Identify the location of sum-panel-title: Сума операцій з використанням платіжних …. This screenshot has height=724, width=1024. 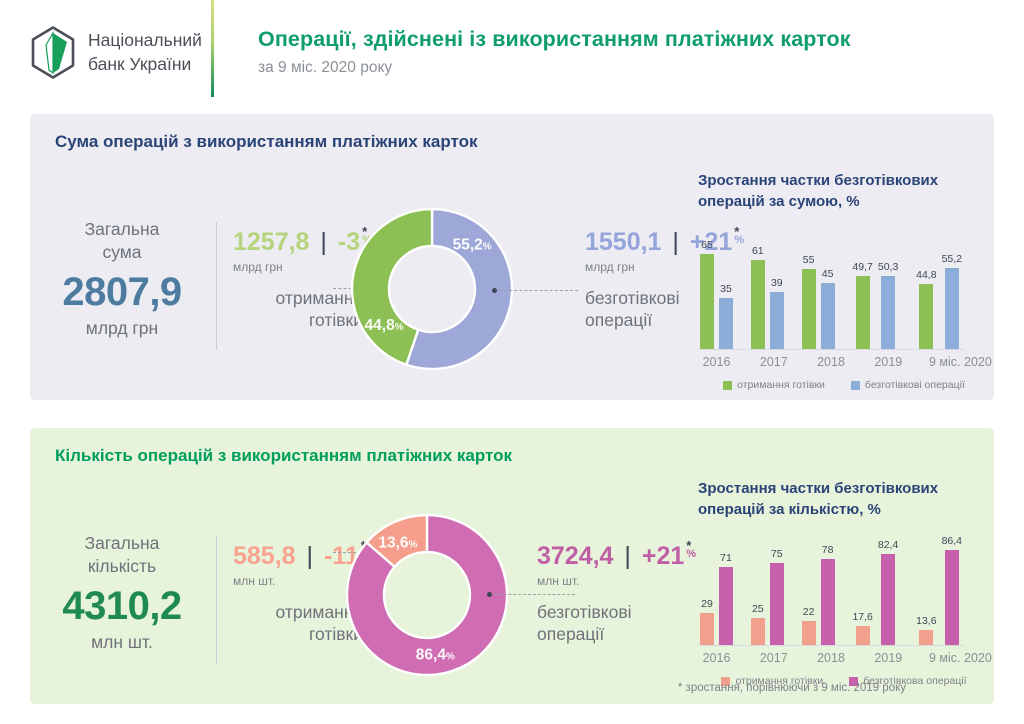
(266, 141).